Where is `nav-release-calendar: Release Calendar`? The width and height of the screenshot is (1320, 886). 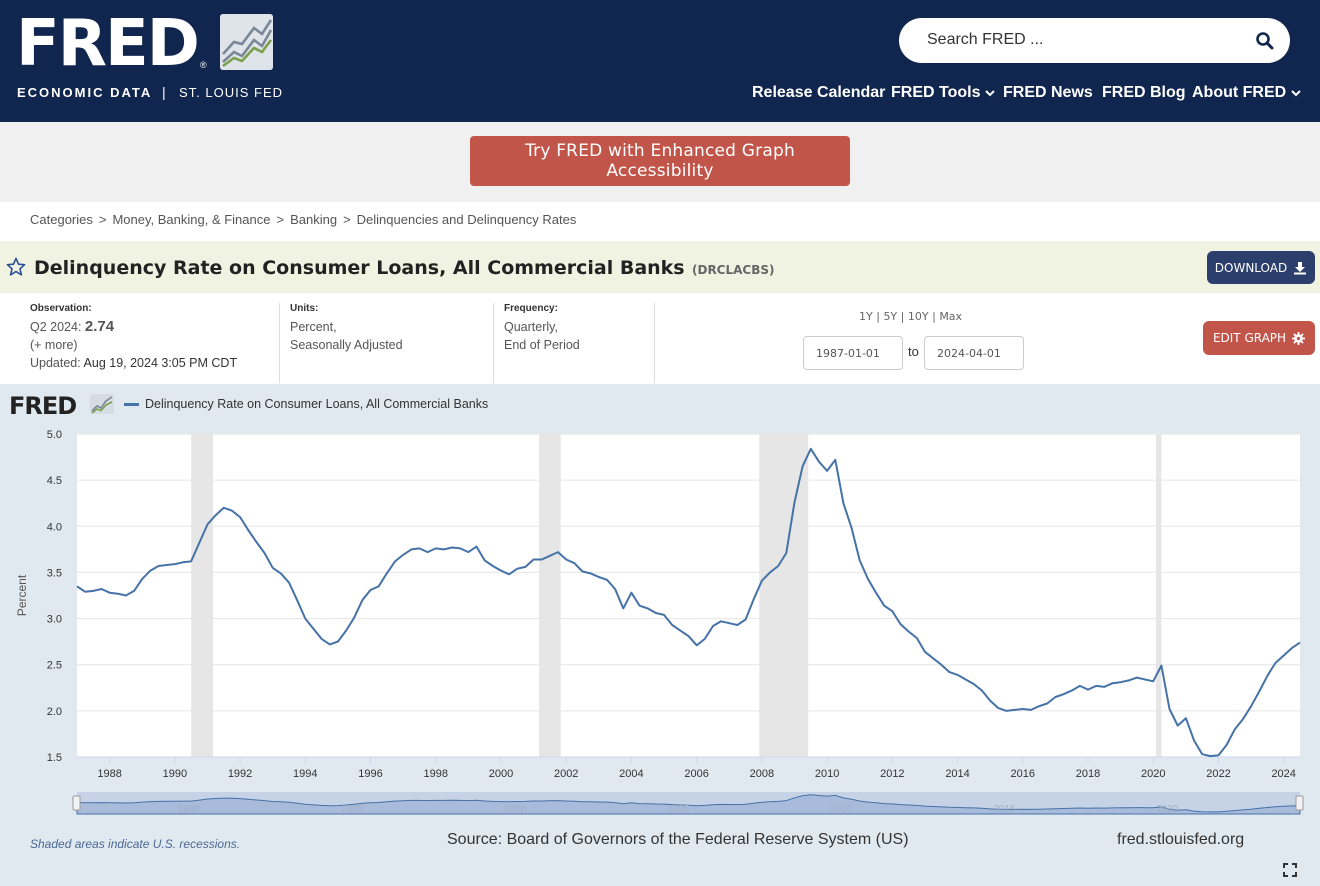
nav-release-calendar: Release Calendar is located at coordinates (818, 93).